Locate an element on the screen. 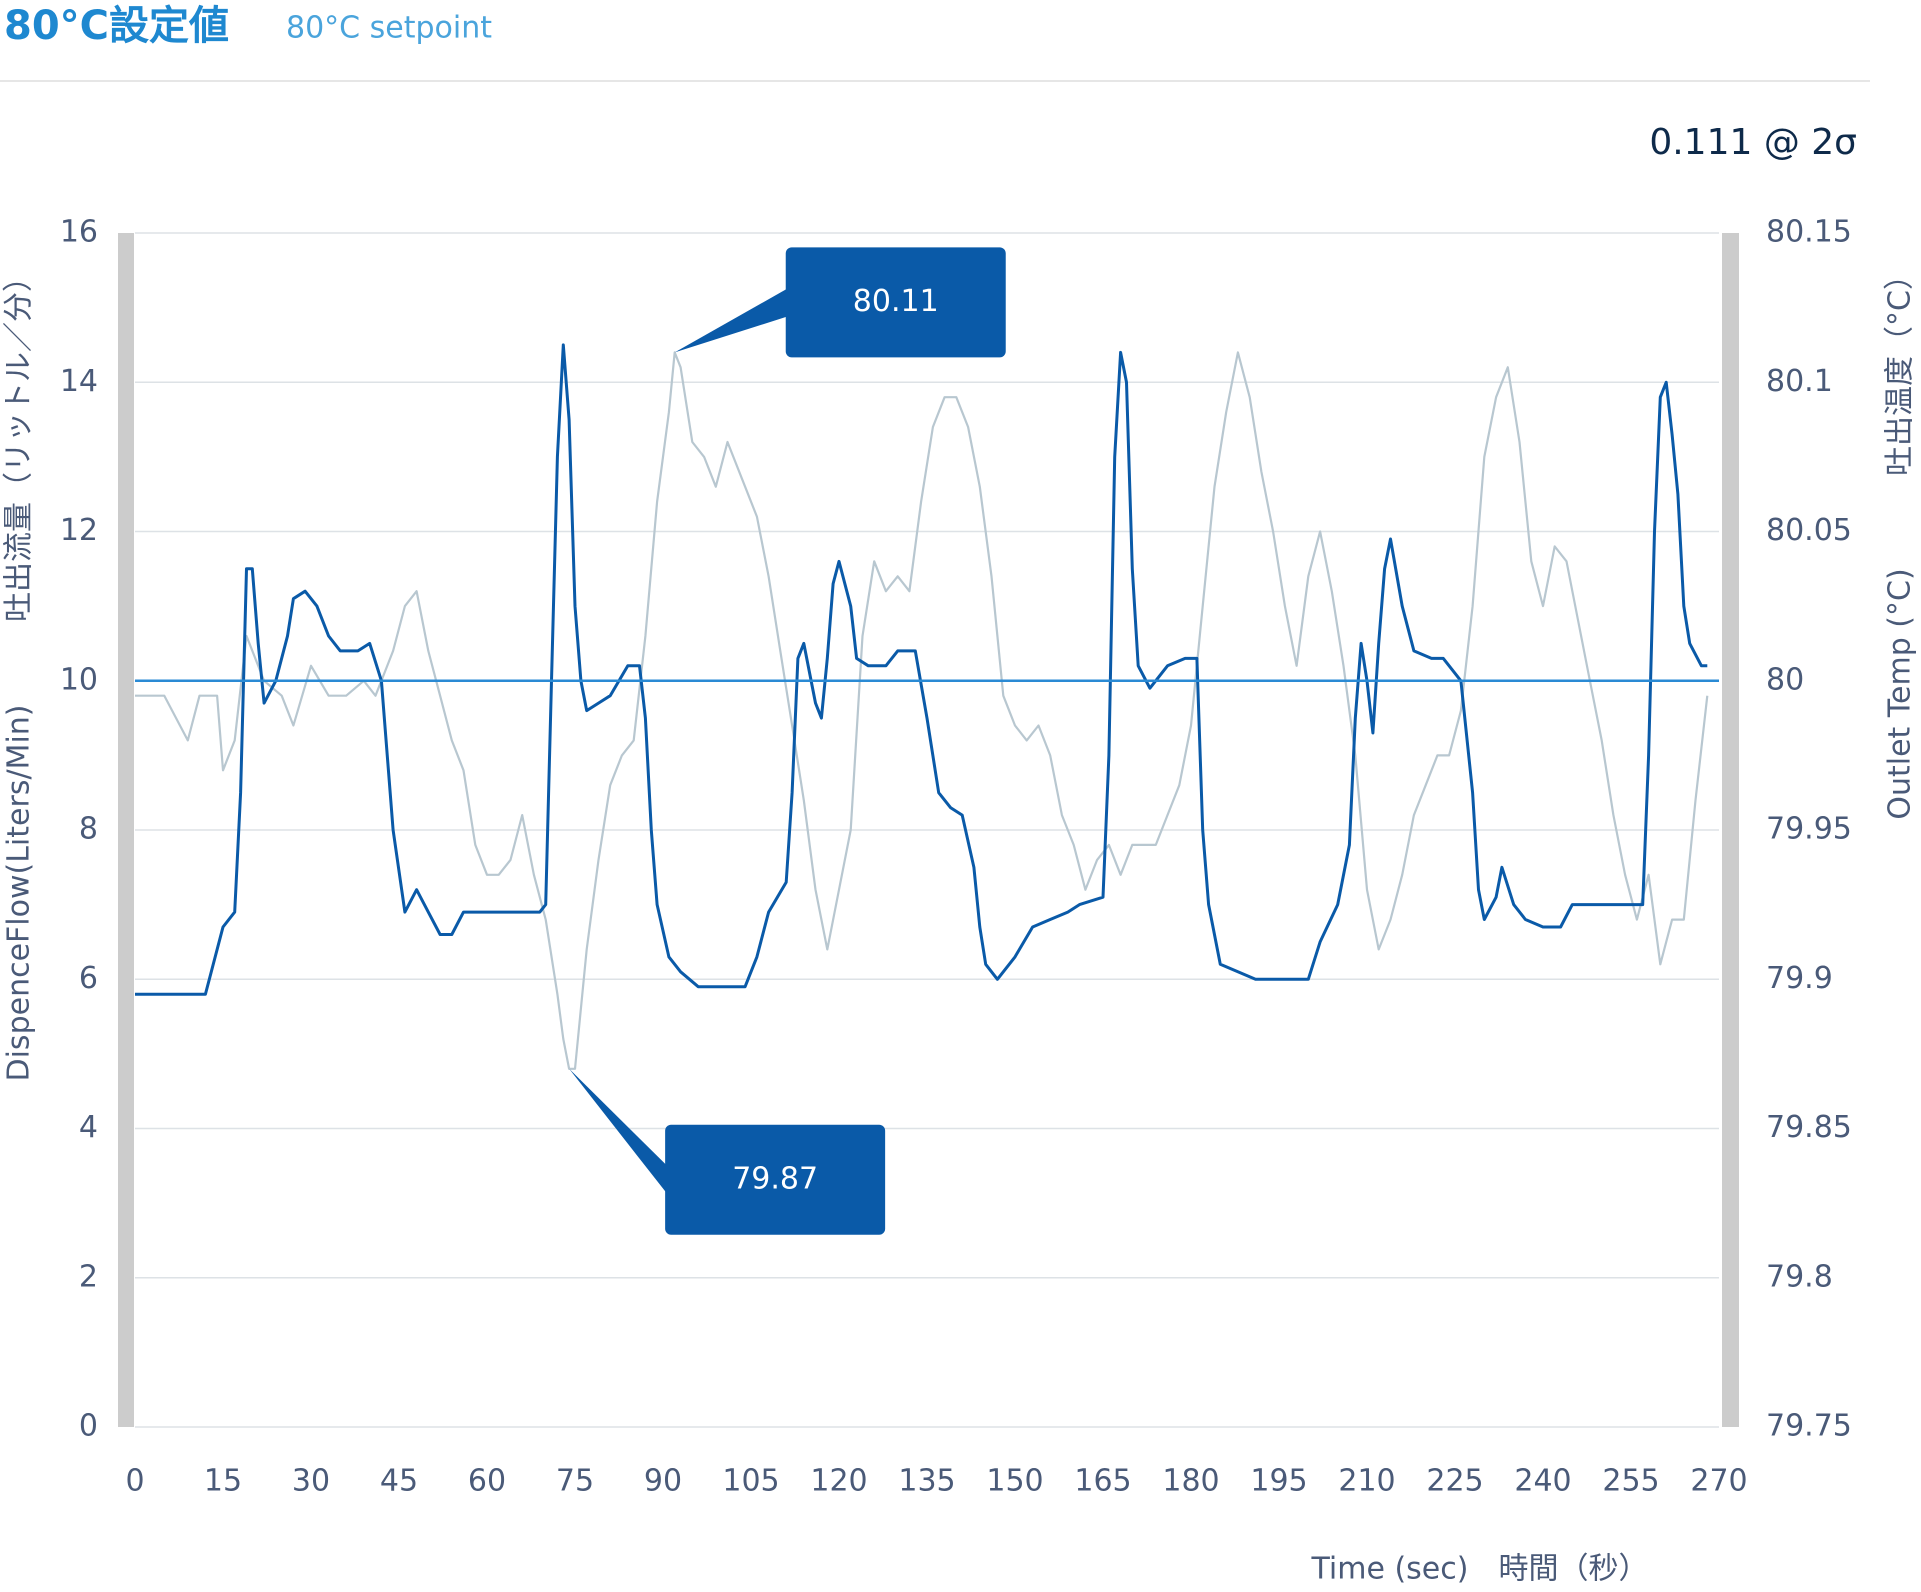 The image size is (1921, 1592). y-tick-label: 12 is located at coordinates (79, 530).